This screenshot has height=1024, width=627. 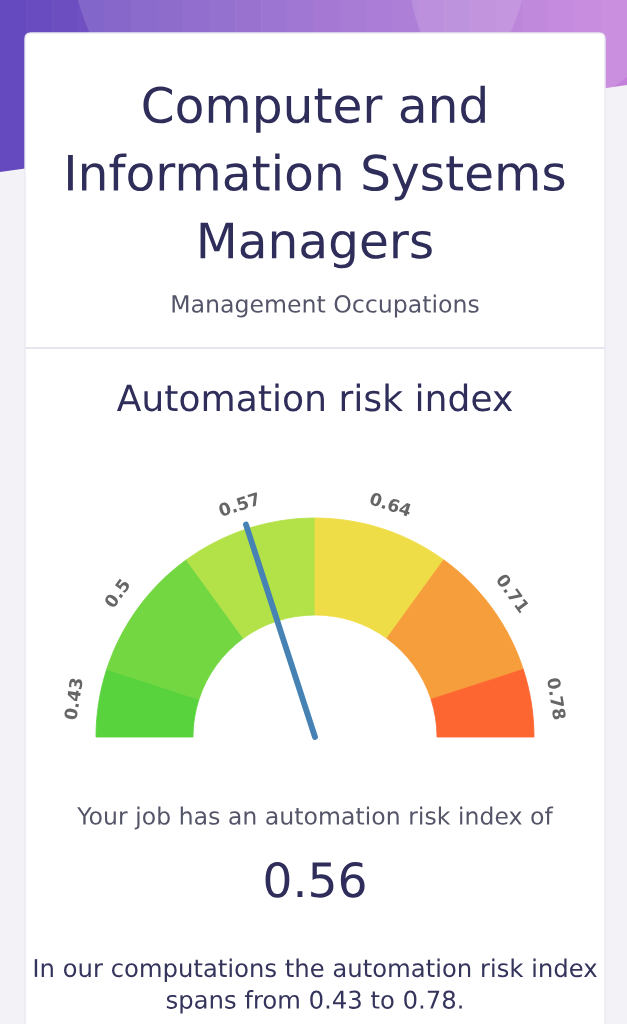 I want to click on chart-title: Computer and Information Systems Managers, so click(x=316, y=177).